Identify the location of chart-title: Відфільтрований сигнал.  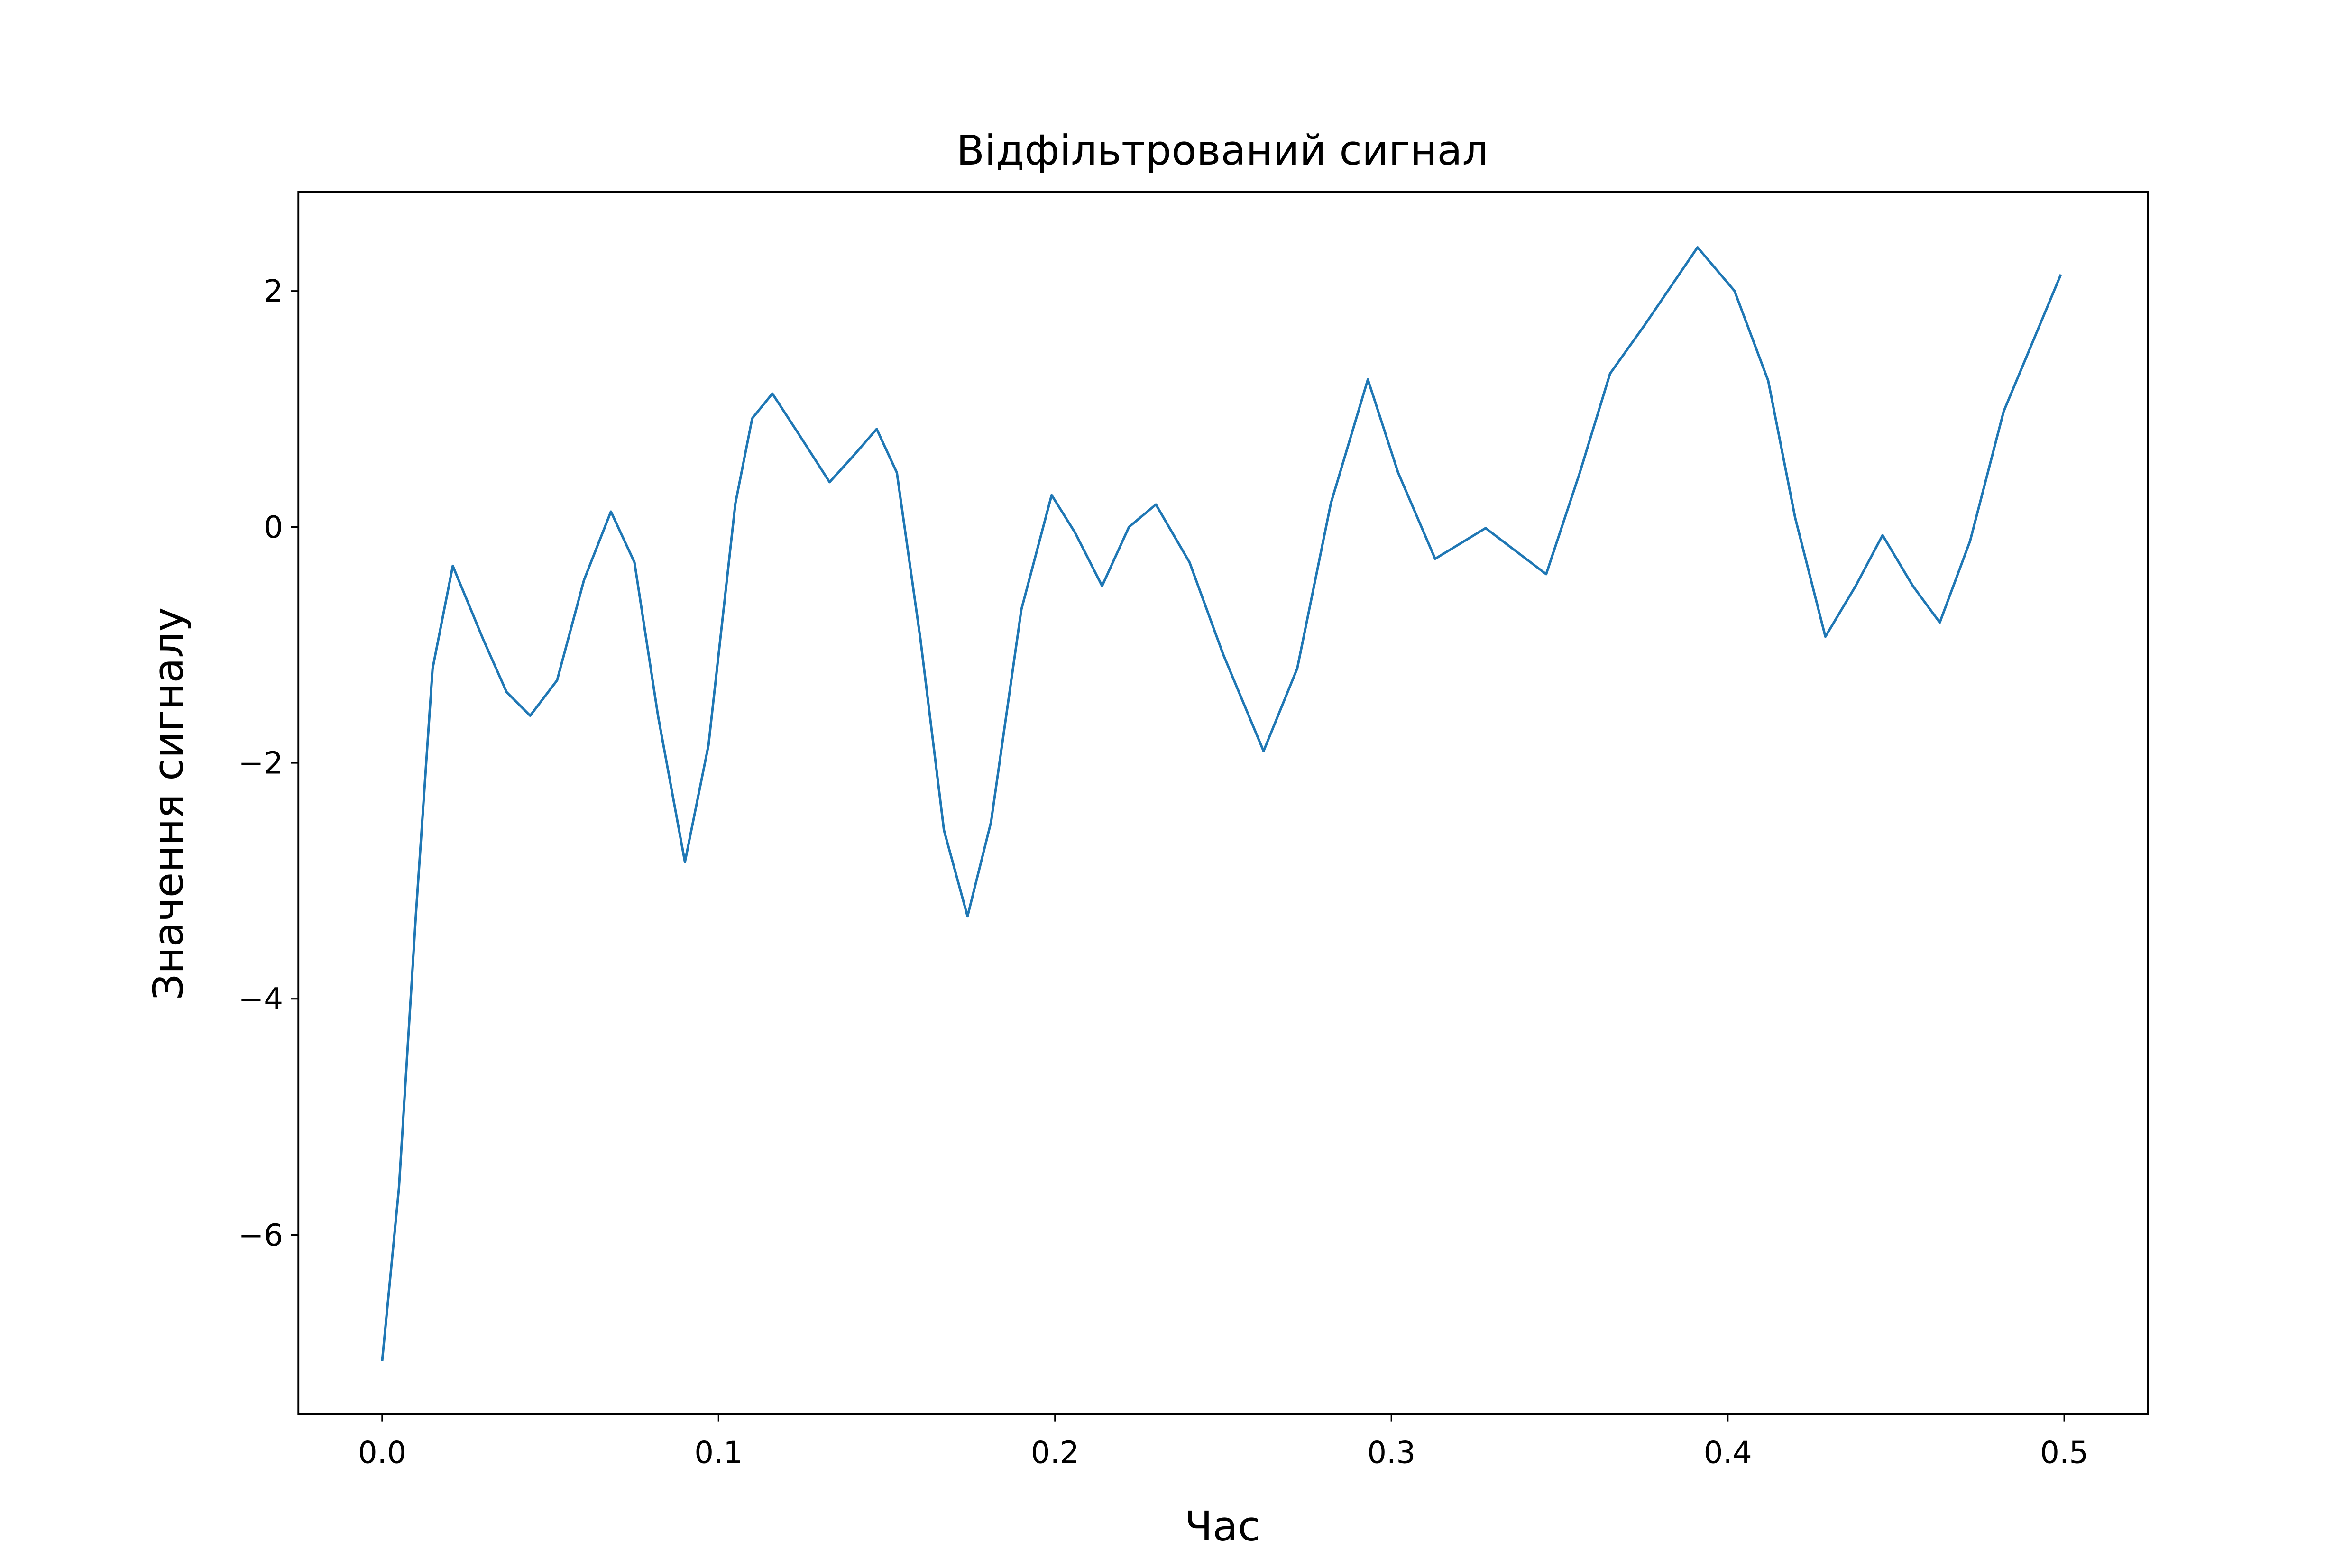
(1222, 150).